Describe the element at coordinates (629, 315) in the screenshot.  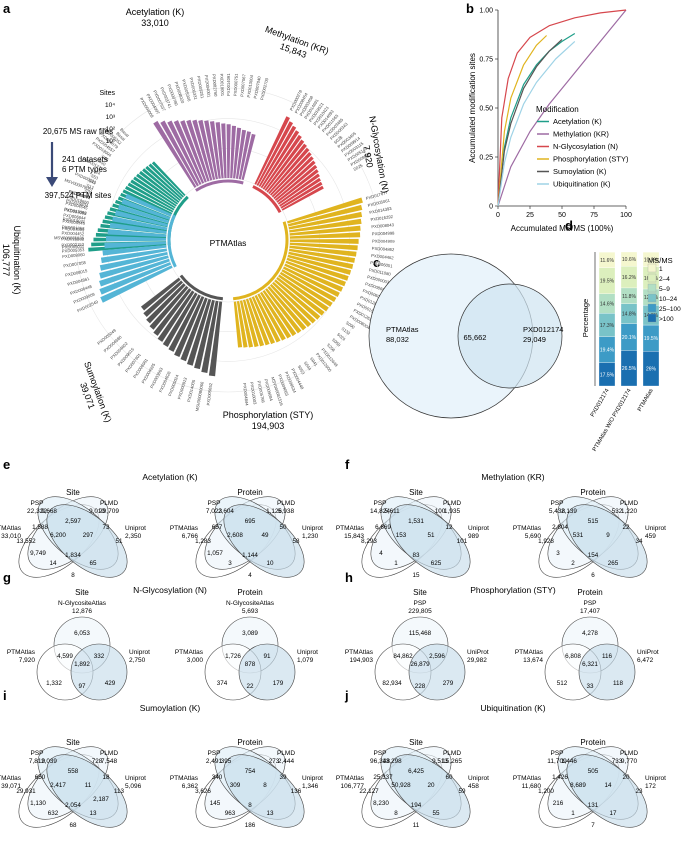
I see `segment-label: 14.8%` at that location.